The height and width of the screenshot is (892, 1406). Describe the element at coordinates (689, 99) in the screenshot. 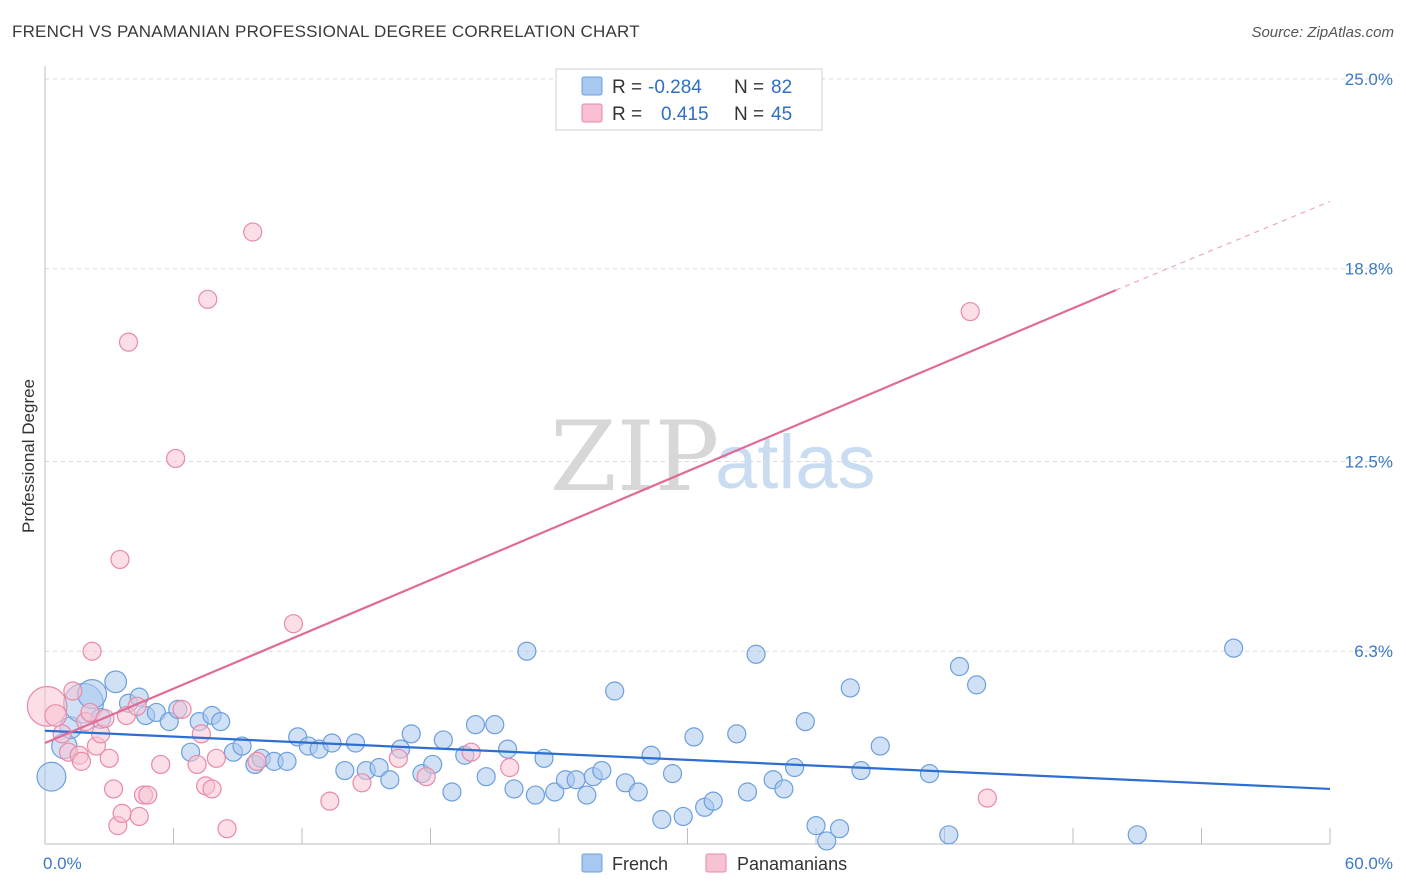

I see `legend: R = -0.284 N = 82 R = 0.415 N = 45` at that location.